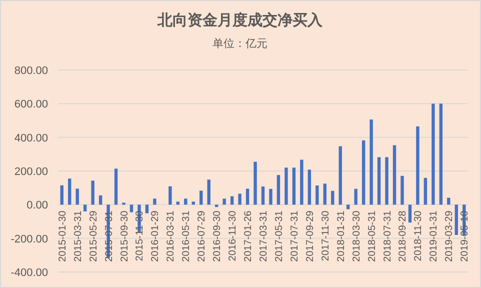 The width and height of the screenshot is (481, 288). I want to click on x-tick-label: 2017-09-29, so click(310, 236).